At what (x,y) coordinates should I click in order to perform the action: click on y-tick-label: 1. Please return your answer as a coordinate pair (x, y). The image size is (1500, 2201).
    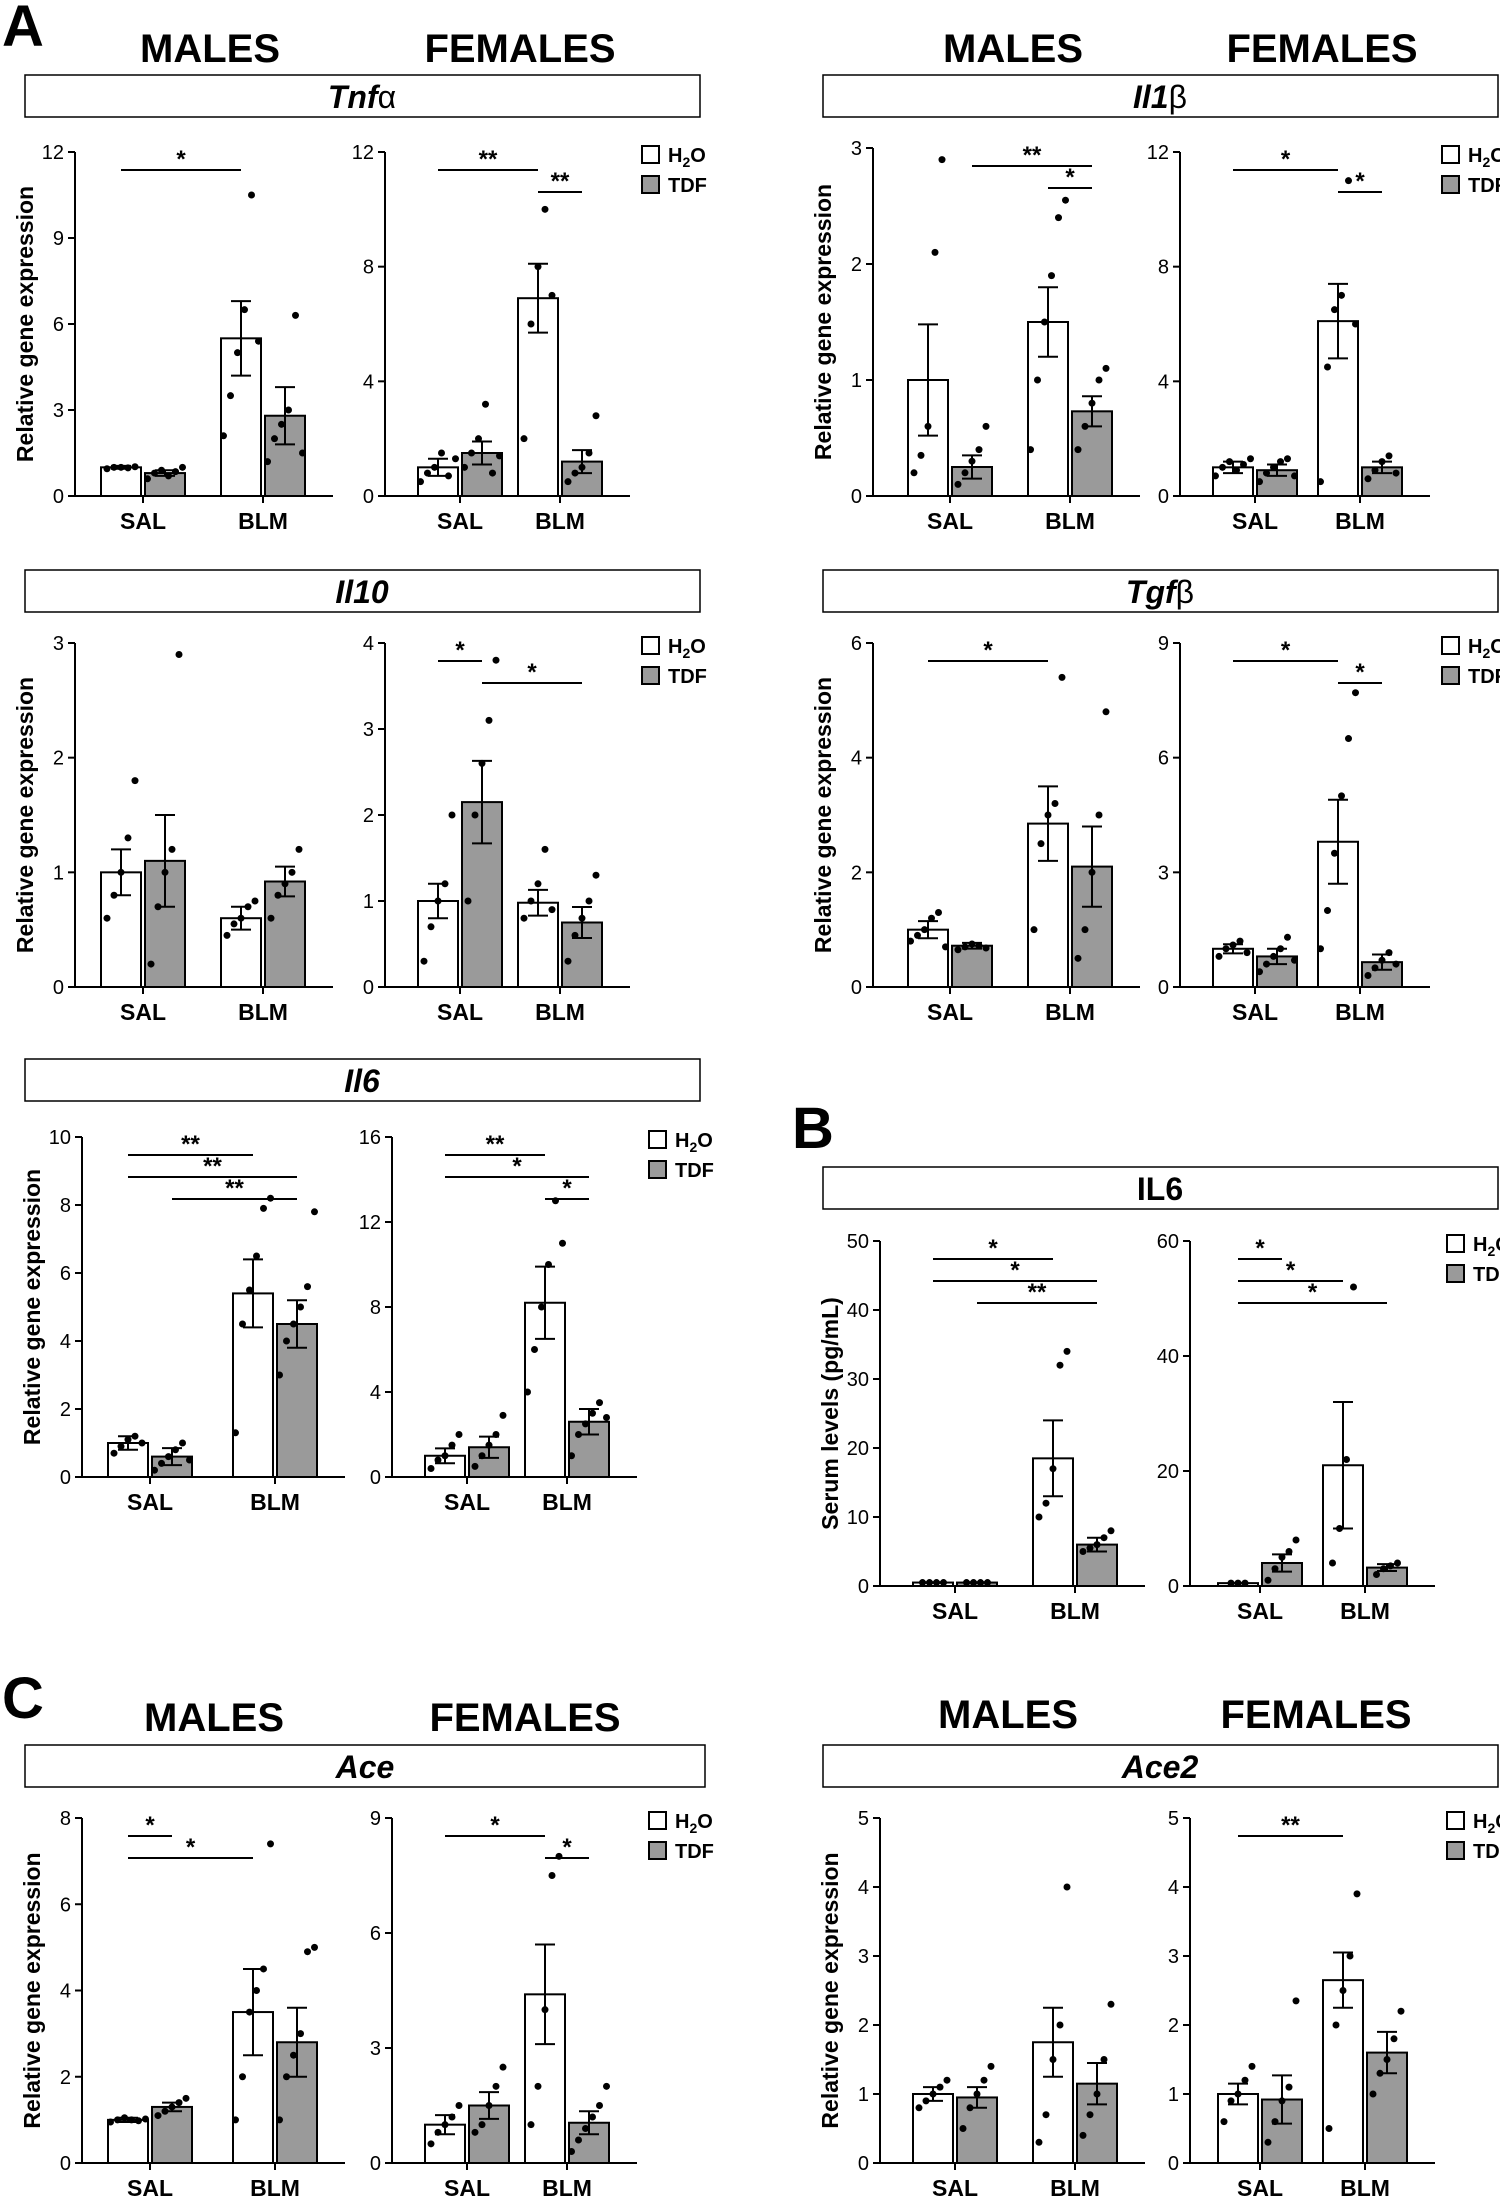
    Looking at the image, I should click on (856, 381).